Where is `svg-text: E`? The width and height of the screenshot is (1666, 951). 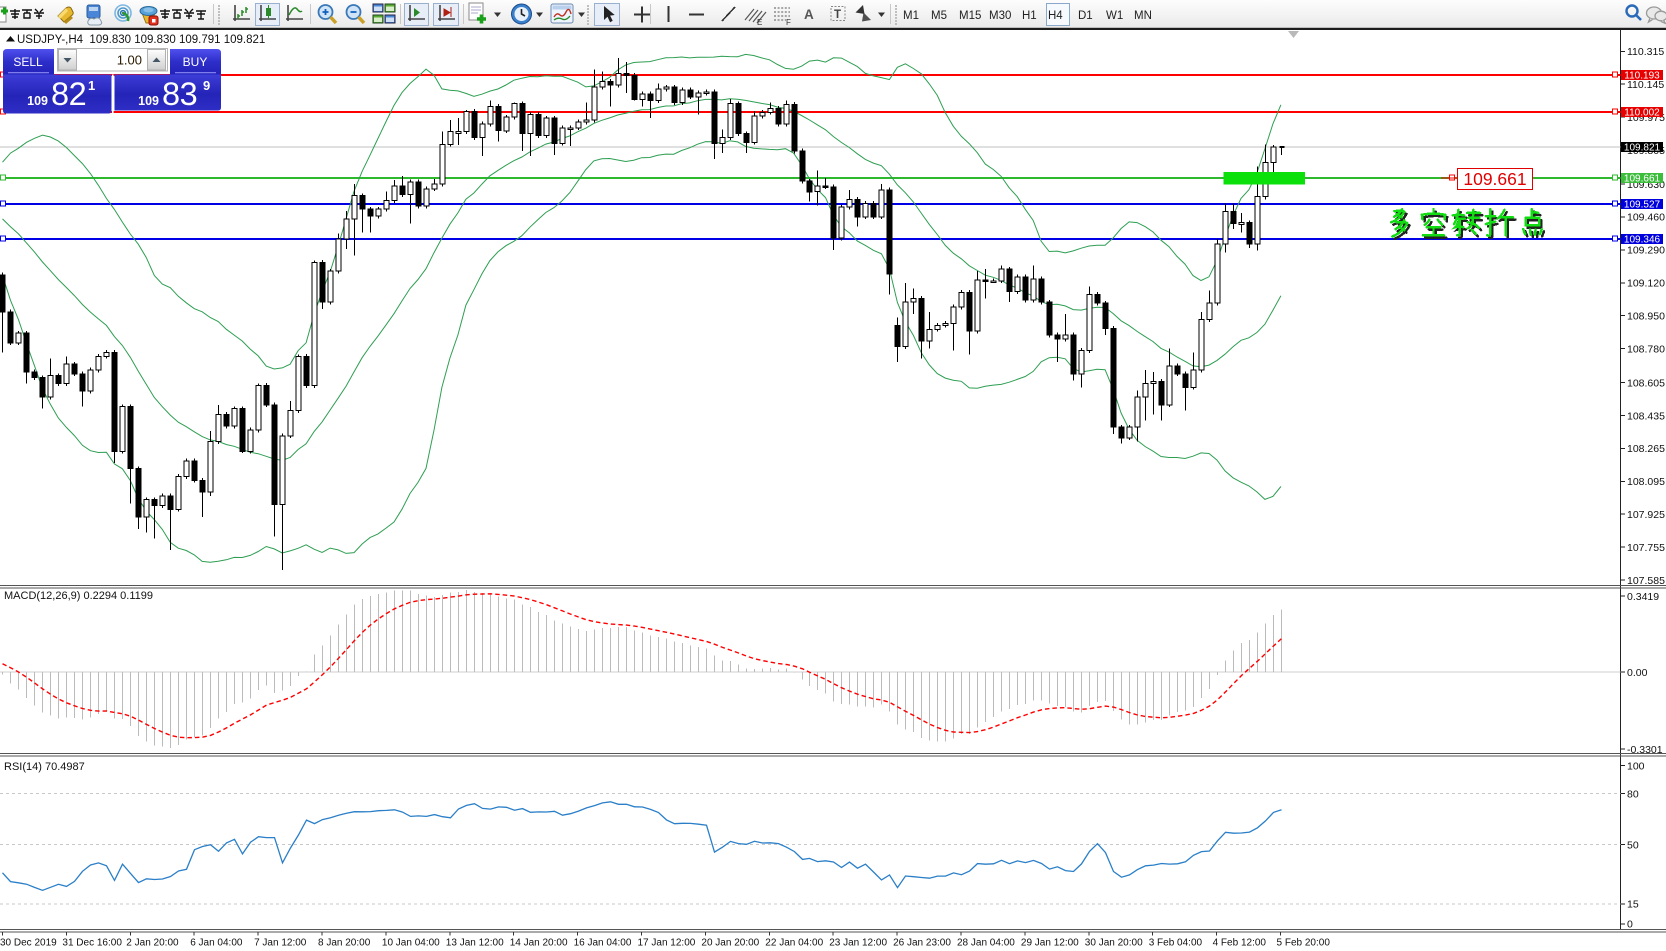 svg-text: E is located at coordinates (759, 22).